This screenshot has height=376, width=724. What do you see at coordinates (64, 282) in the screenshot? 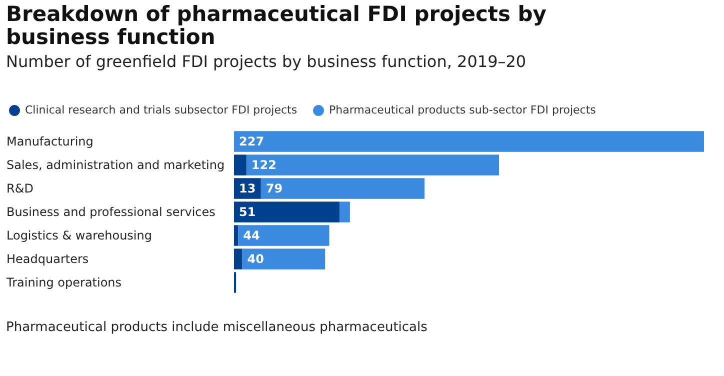
I see `y-tick-label: Training operations` at bounding box center [64, 282].